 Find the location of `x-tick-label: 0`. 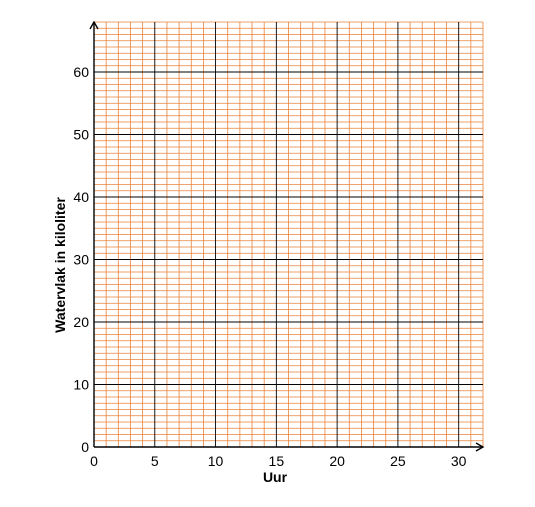

x-tick-label: 0 is located at coordinates (94, 461).